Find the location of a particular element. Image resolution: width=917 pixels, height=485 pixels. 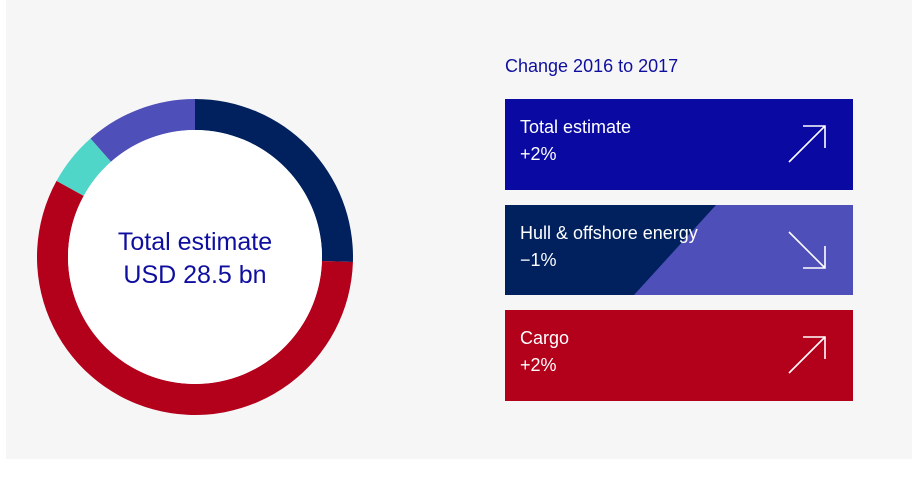

donut-hole is located at coordinates (195, 257).